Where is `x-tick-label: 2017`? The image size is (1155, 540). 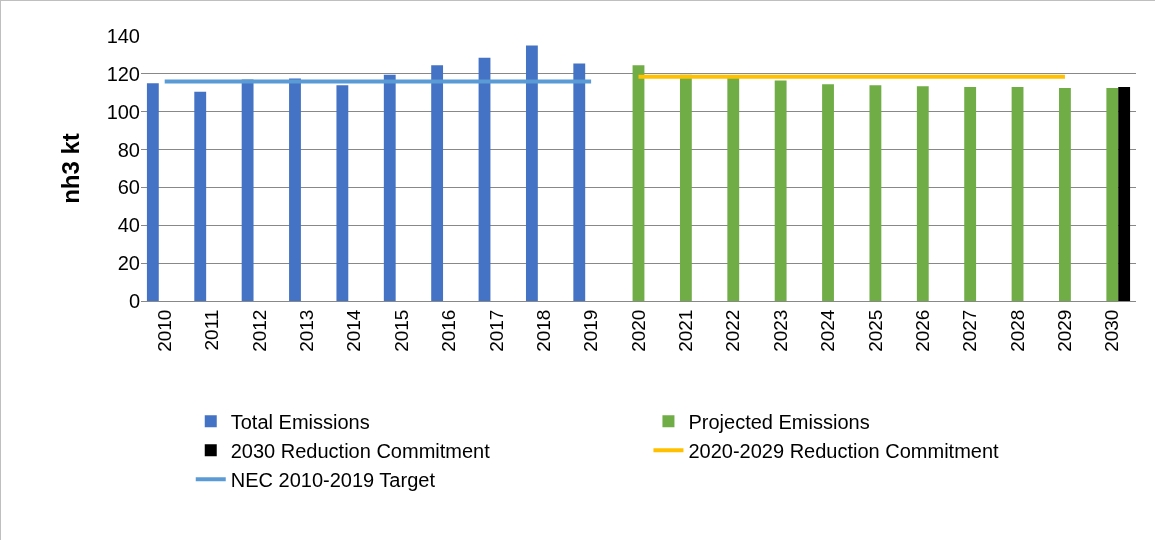
x-tick-label: 2017 is located at coordinates (496, 330).